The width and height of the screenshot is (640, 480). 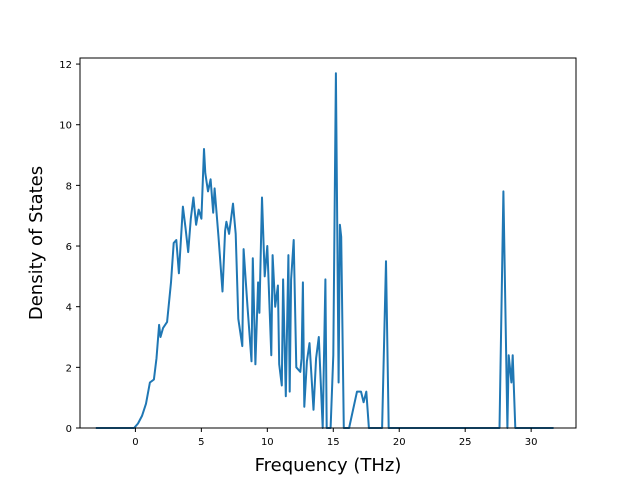 I want to click on y-tick-label: 8, so click(x=69, y=186).